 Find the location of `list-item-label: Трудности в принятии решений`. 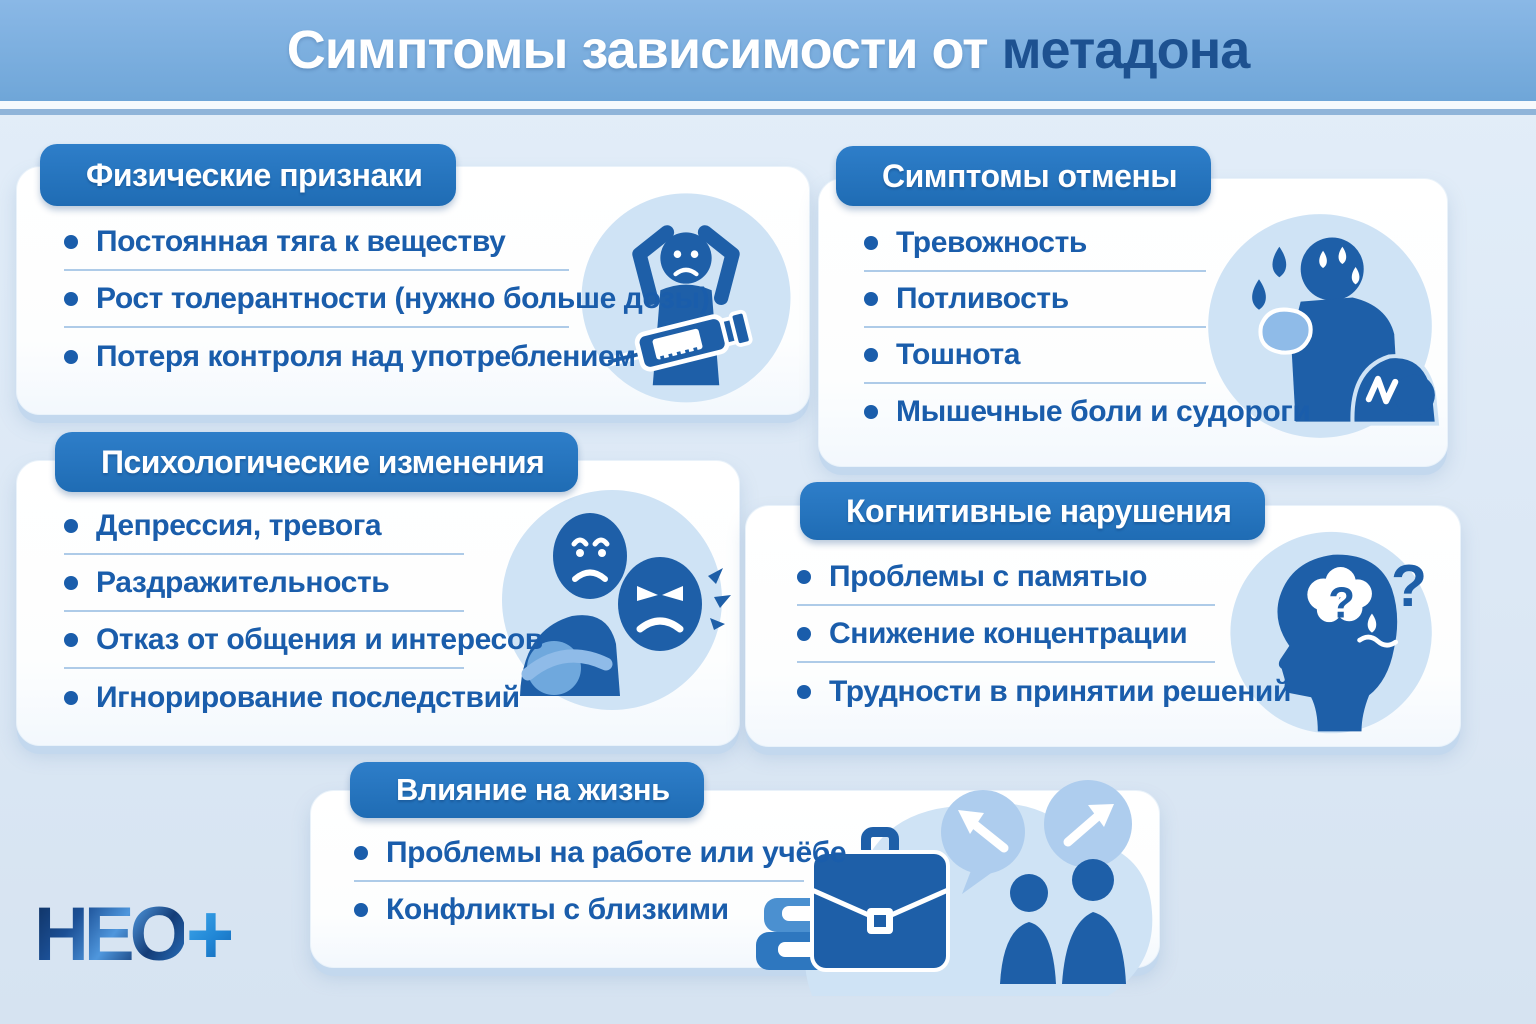

list-item-label: Трудности в принятии решений is located at coordinates (1060, 691).